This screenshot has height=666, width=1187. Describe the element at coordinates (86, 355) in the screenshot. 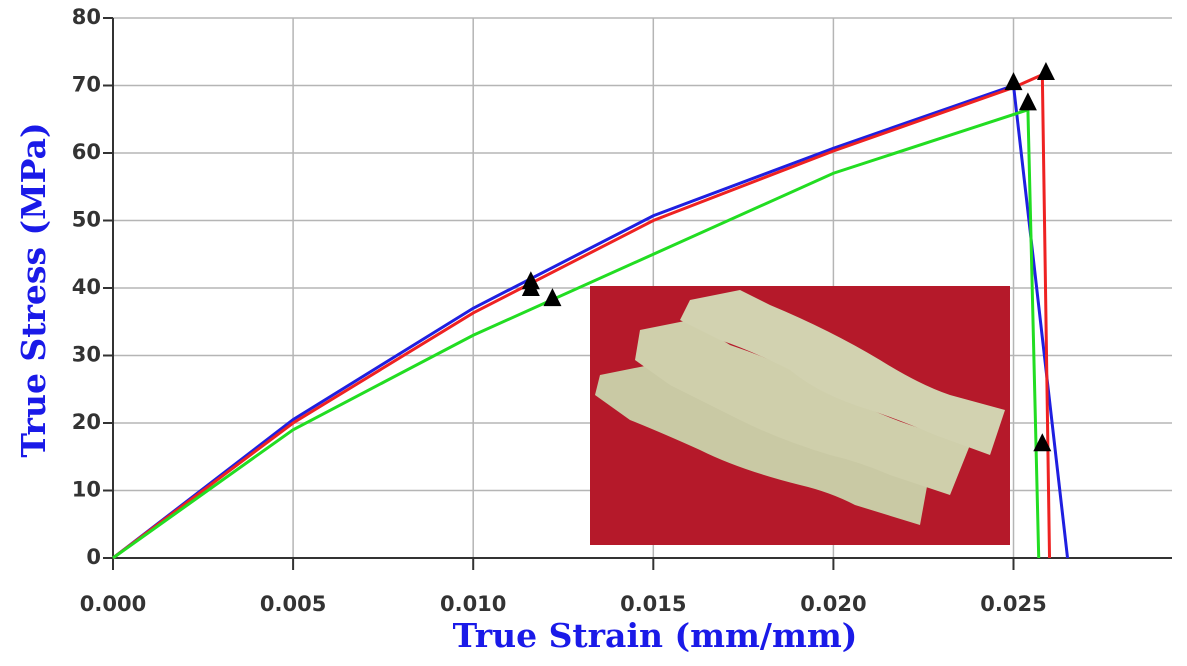

I see `y-tick-label: 30` at that location.